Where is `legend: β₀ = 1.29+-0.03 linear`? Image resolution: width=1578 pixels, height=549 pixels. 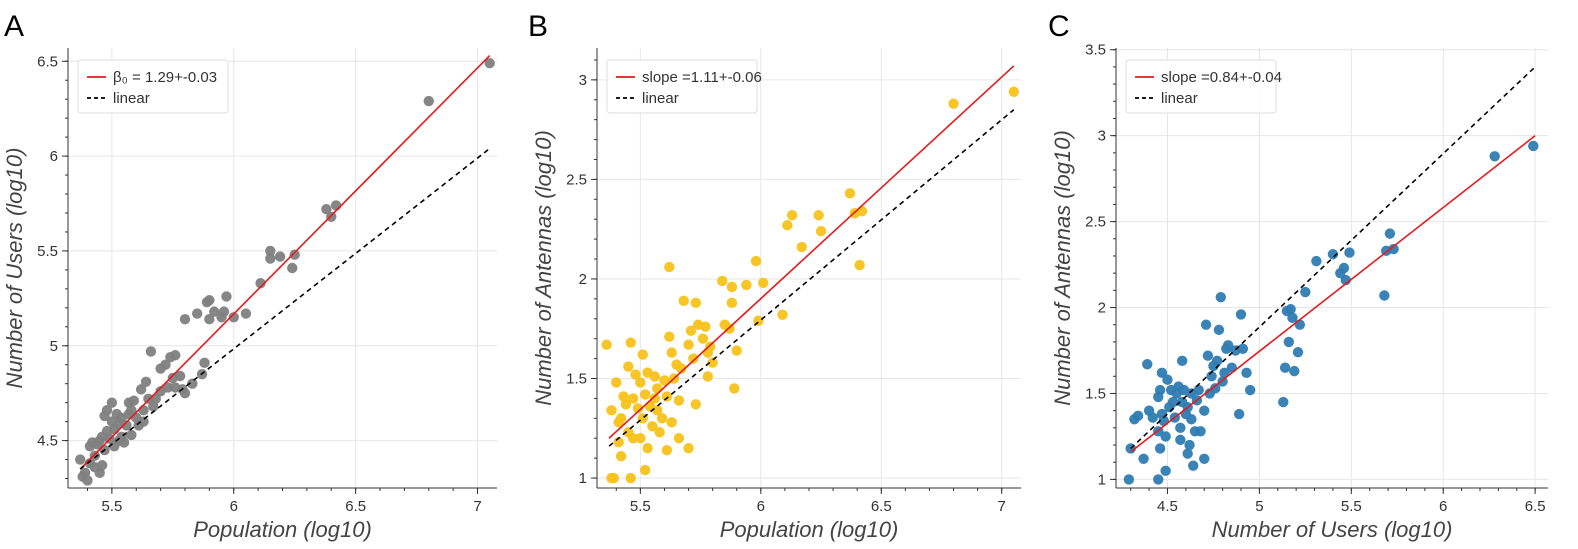 legend: β₀ = 1.29+-0.03 linear is located at coordinates (153, 86).